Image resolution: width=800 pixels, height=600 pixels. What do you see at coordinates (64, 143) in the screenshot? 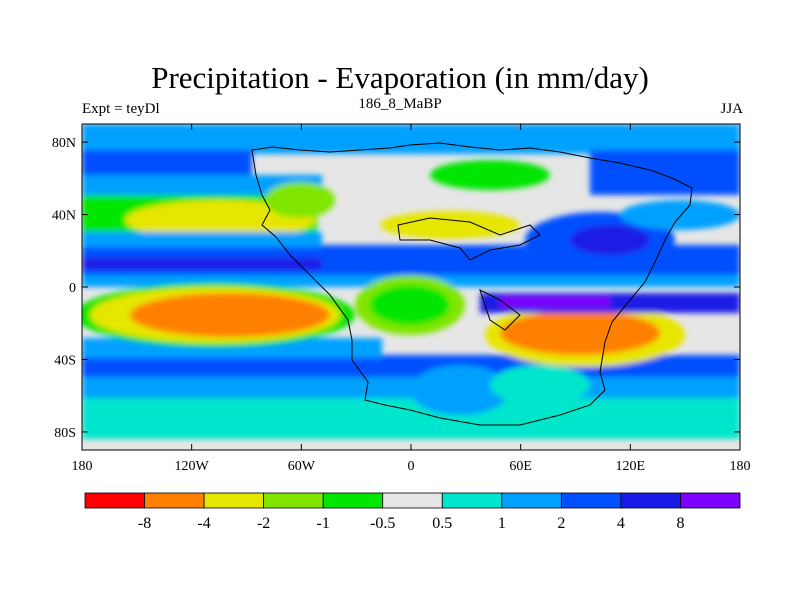
I see `y-tick-label: 80N` at bounding box center [64, 143].